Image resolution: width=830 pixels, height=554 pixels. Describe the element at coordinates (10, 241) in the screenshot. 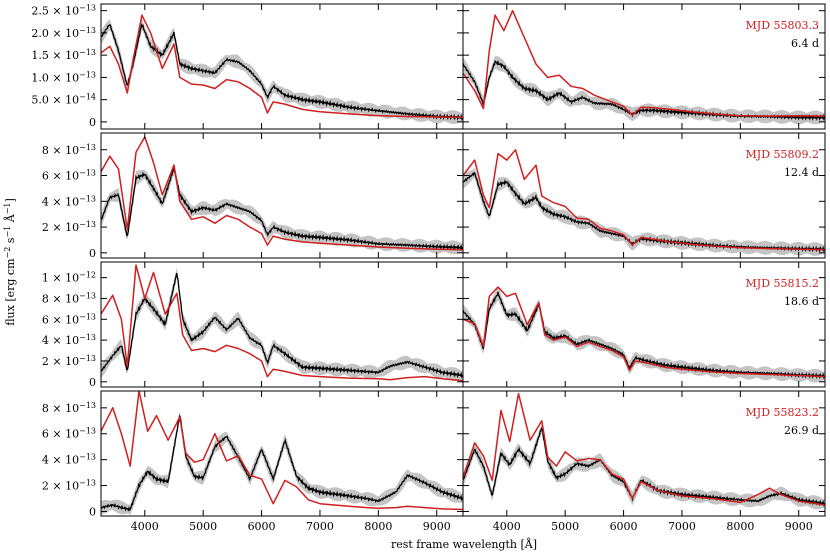

I see `y-axis-label-part: s` at that location.